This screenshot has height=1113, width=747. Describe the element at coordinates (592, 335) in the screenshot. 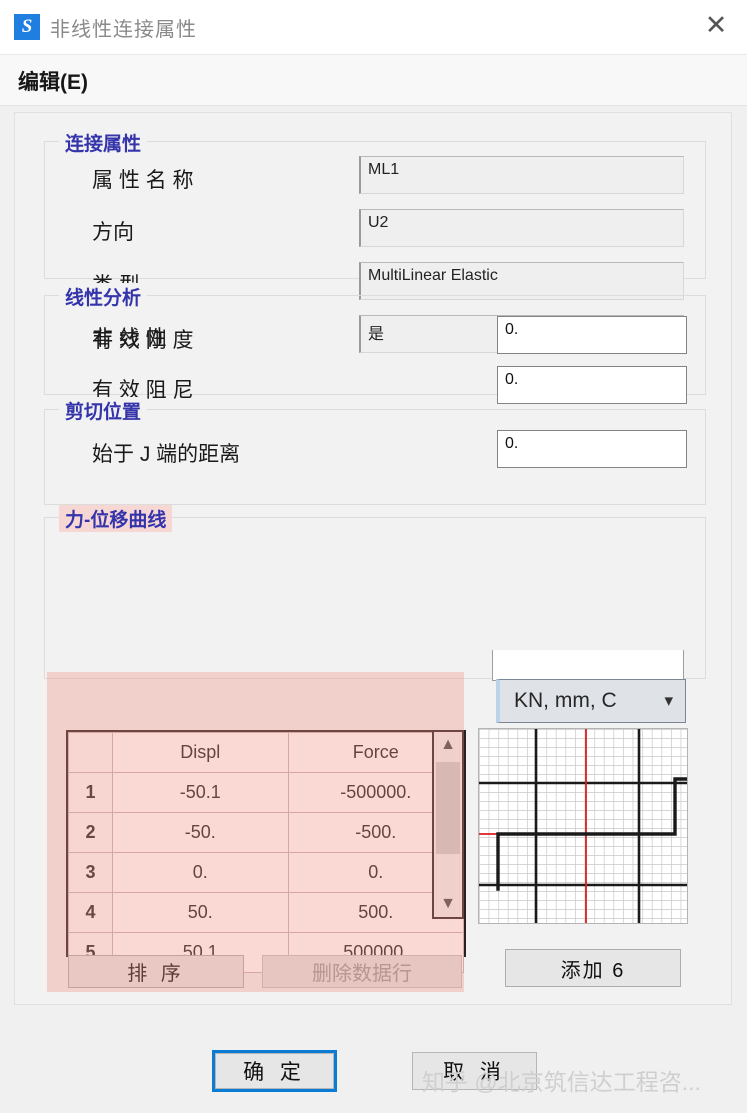

I see `input-effective-stiffness: 0.` at that location.